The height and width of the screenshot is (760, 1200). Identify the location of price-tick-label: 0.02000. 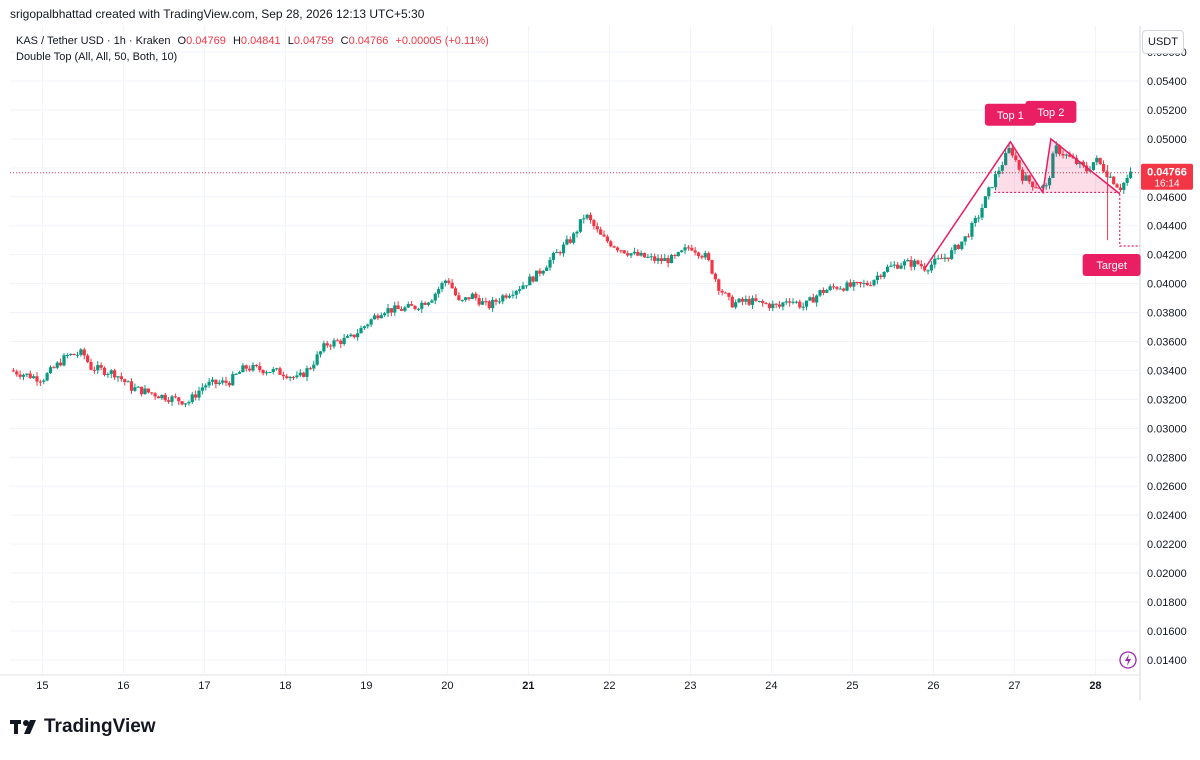
(1167, 574).